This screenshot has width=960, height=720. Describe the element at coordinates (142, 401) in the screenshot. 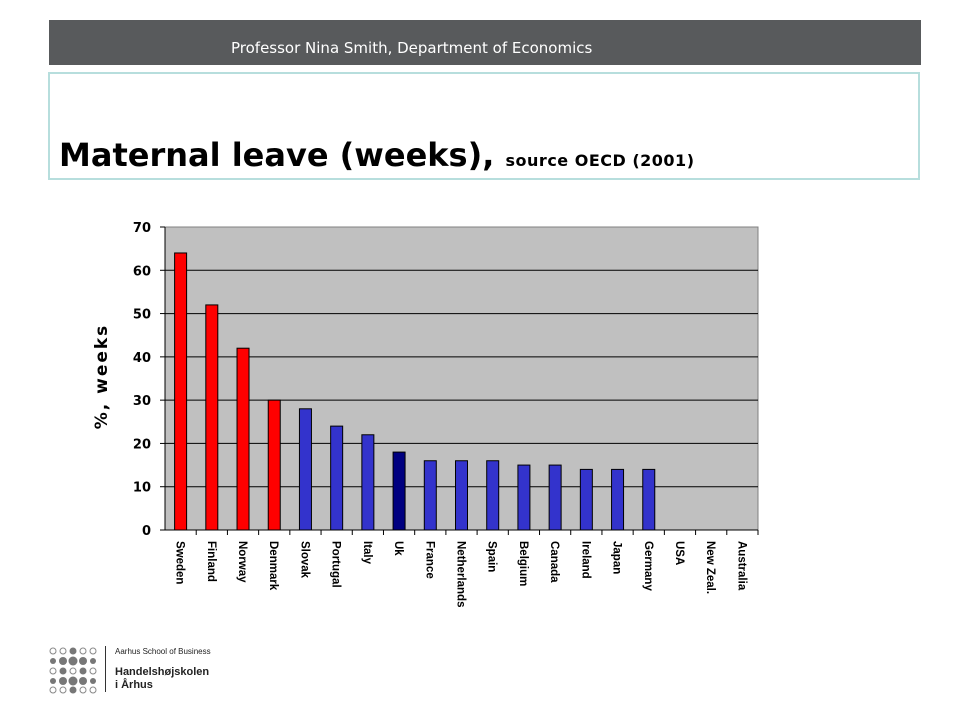

I see `y-tick-label: 30` at that location.